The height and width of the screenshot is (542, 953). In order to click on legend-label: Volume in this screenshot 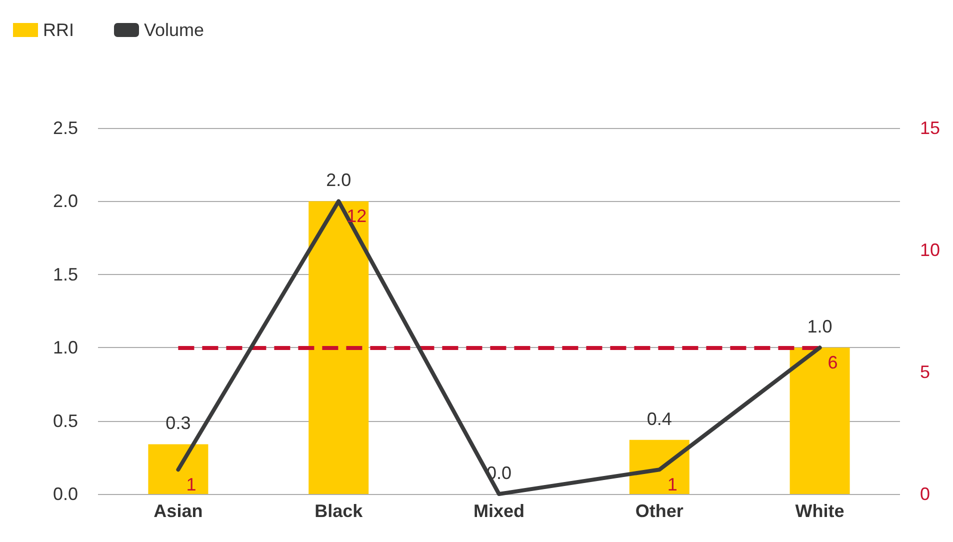, I will do `click(174, 30)`.